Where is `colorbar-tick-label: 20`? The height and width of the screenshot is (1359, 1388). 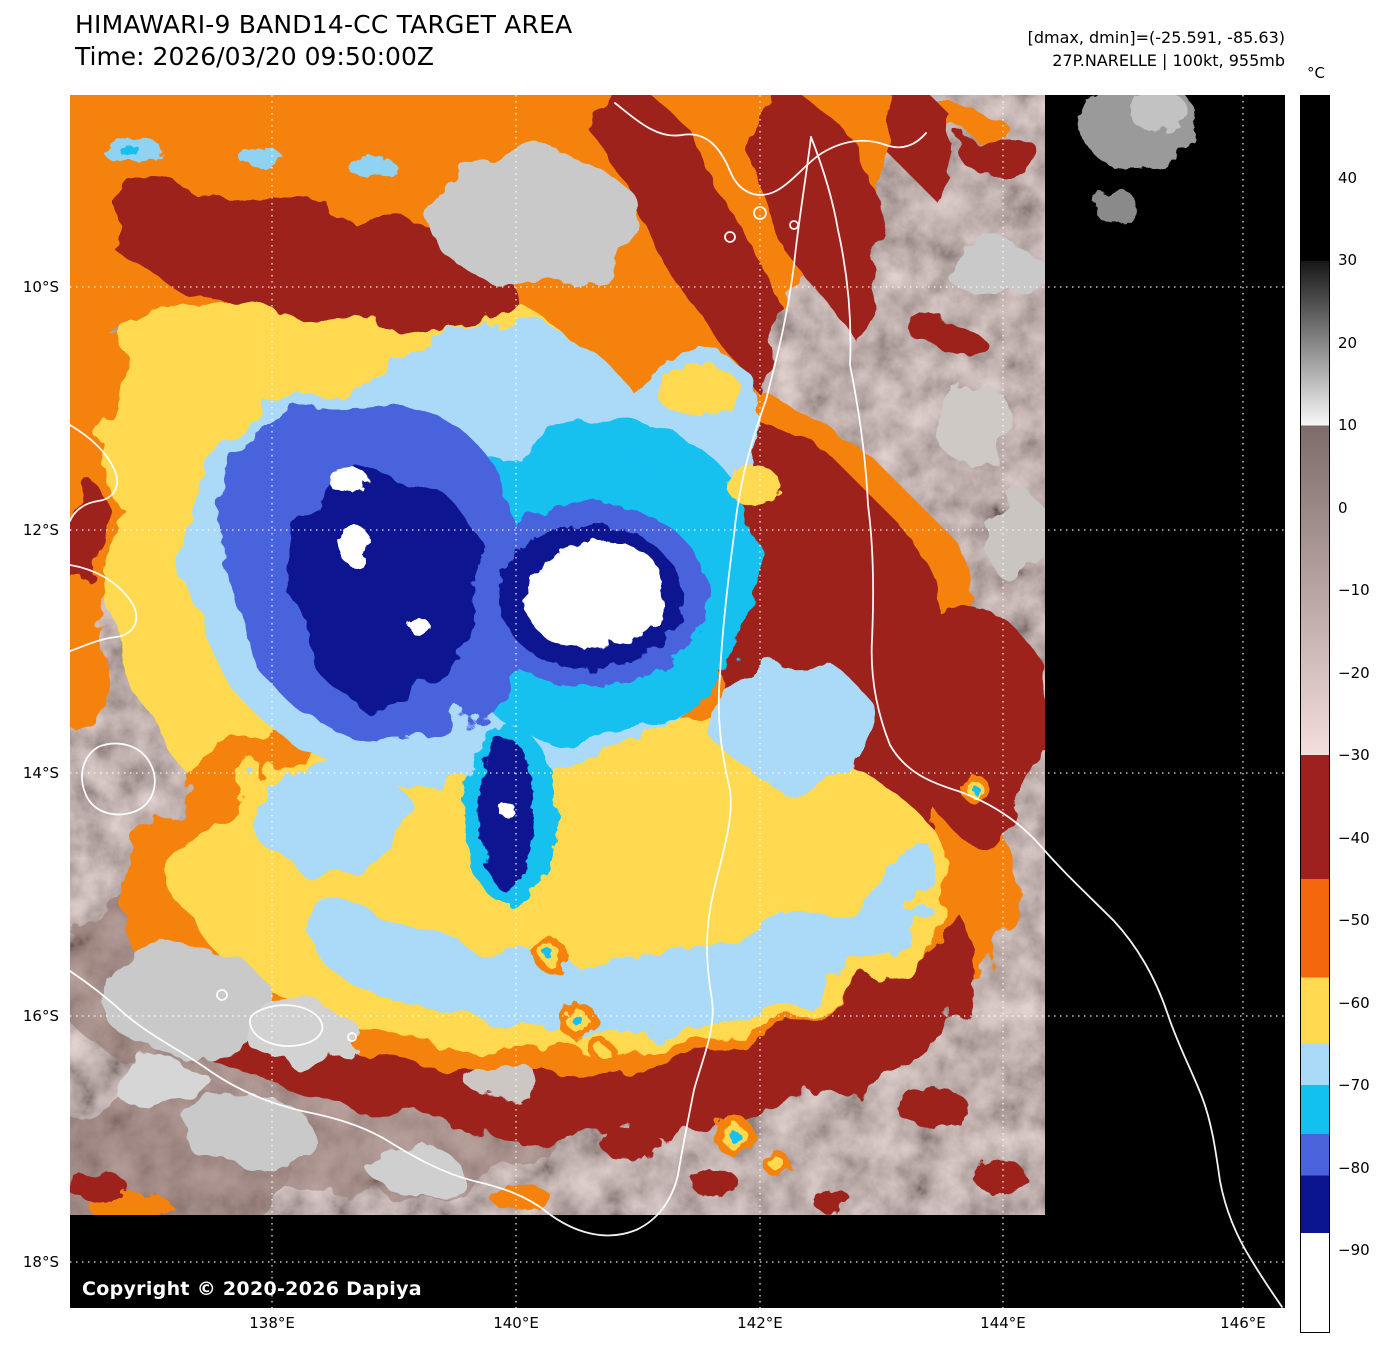 colorbar-tick-label: 20 is located at coordinates (1348, 342).